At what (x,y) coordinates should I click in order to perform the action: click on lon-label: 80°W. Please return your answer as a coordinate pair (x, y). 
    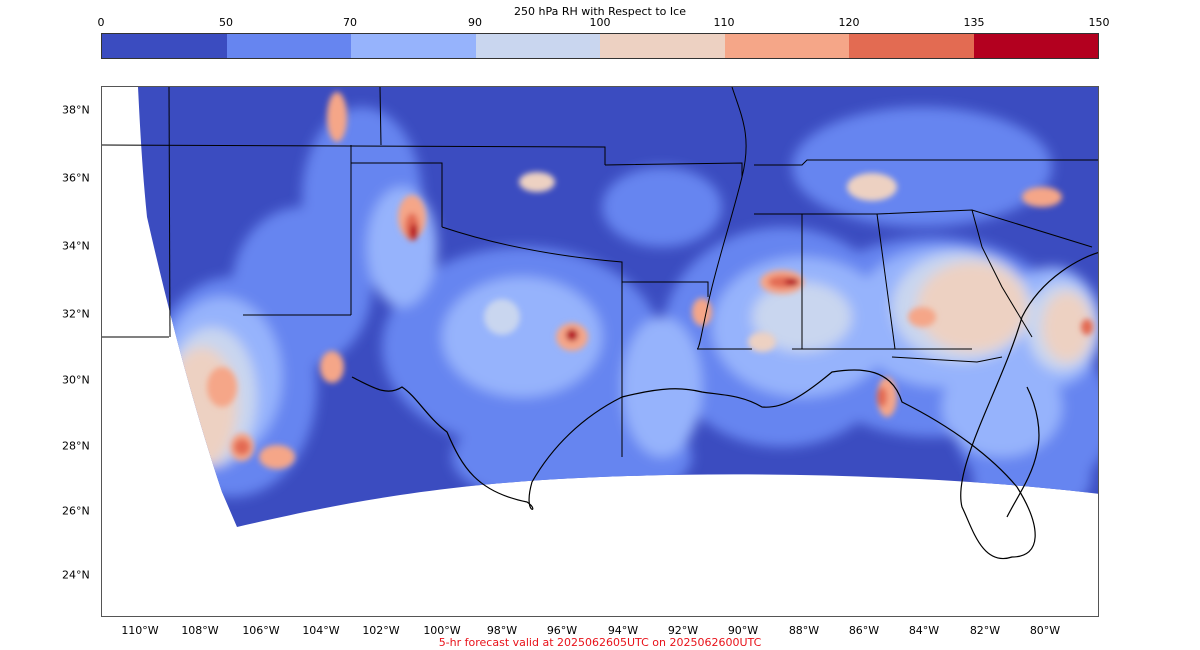
    Looking at the image, I should click on (1045, 630).